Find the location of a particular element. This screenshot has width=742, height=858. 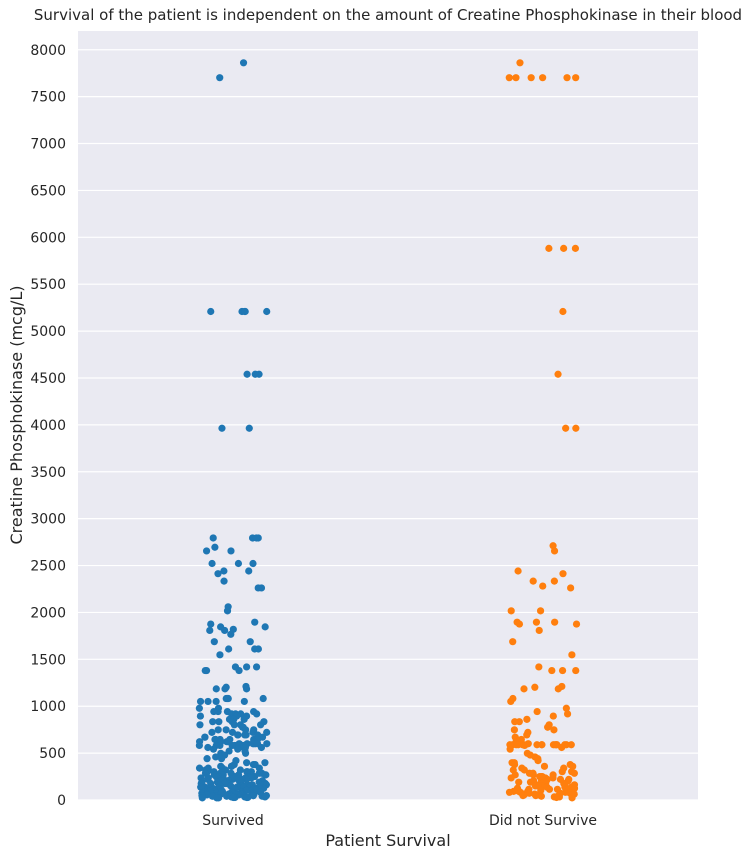

y-tick-label: 500 is located at coordinates (52, 754).